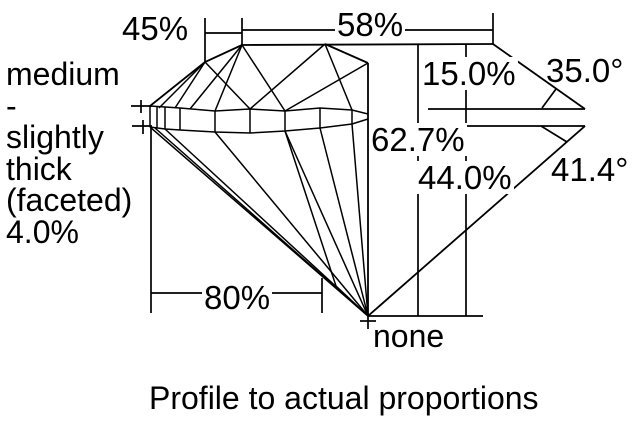  Describe the element at coordinates (259, 110) in the screenshot. I see `girdle-top-edge` at that location.